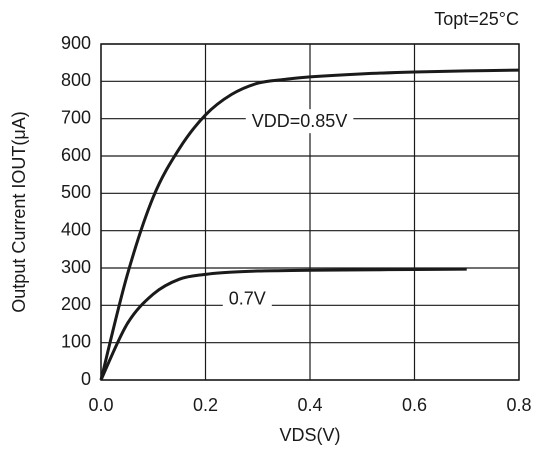 Image resolution: width=538 pixels, height=452 pixels. What do you see at coordinates (309, 435) in the screenshot?
I see `x-axis-label: VDS(V)` at bounding box center [309, 435].